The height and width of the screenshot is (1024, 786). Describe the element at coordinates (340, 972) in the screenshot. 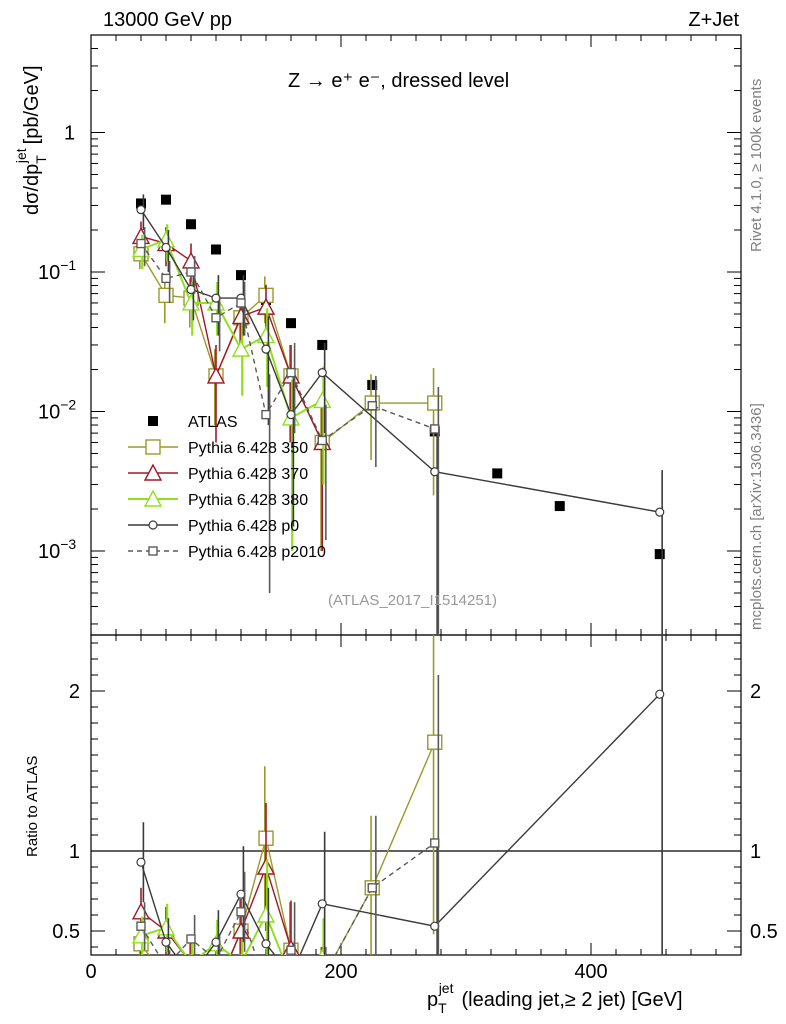

I see `x-tick-label: 200` at that location.